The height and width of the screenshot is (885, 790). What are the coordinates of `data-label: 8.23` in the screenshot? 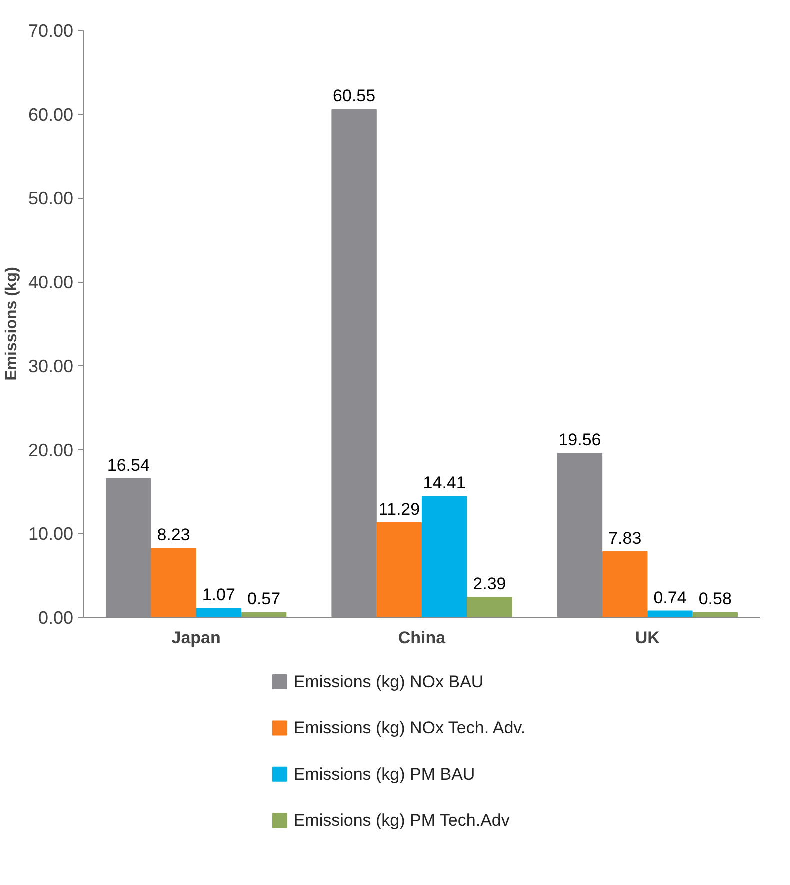 It's located at (173, 534).